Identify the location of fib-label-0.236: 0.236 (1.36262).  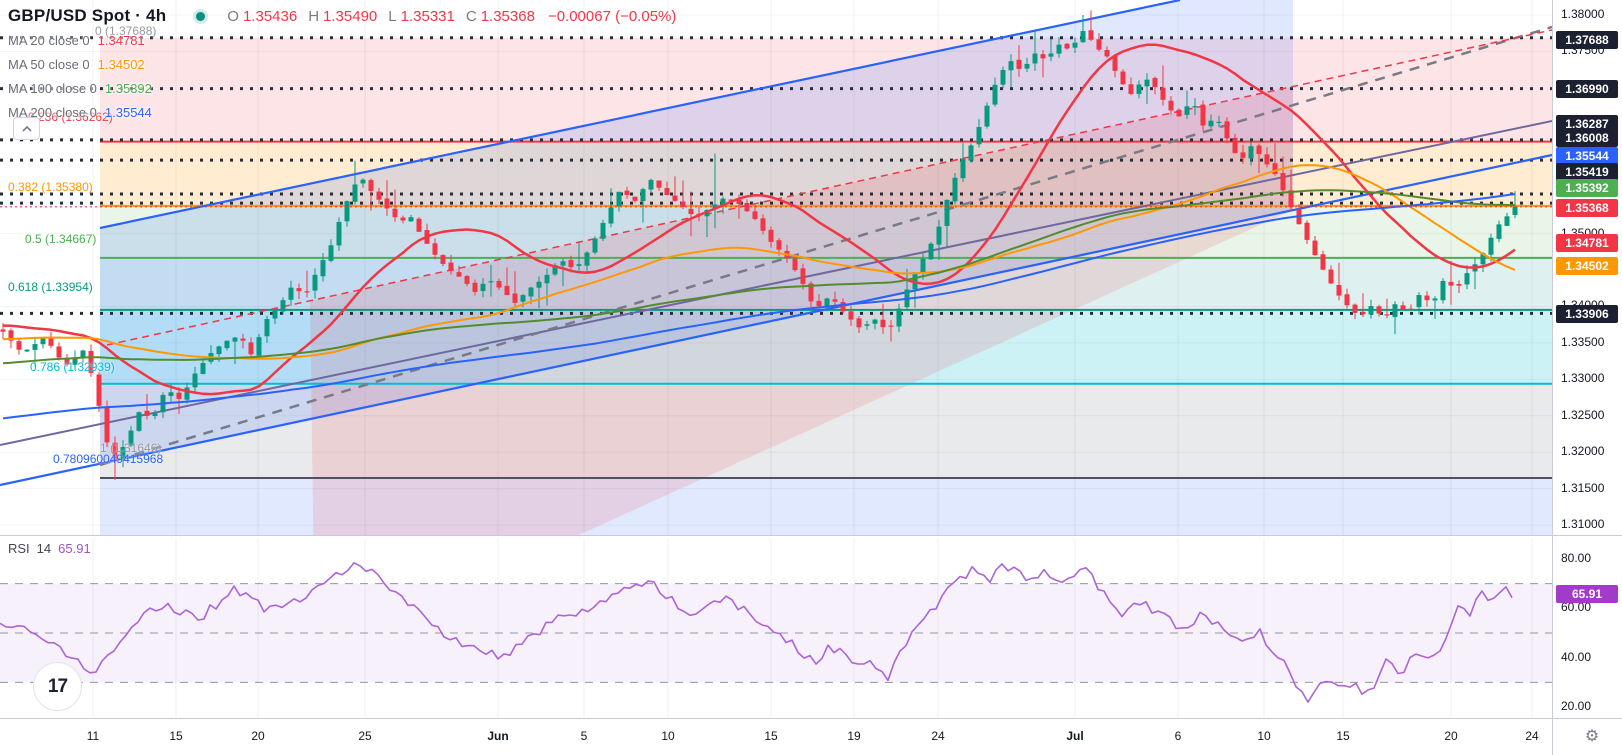
(70, 117).